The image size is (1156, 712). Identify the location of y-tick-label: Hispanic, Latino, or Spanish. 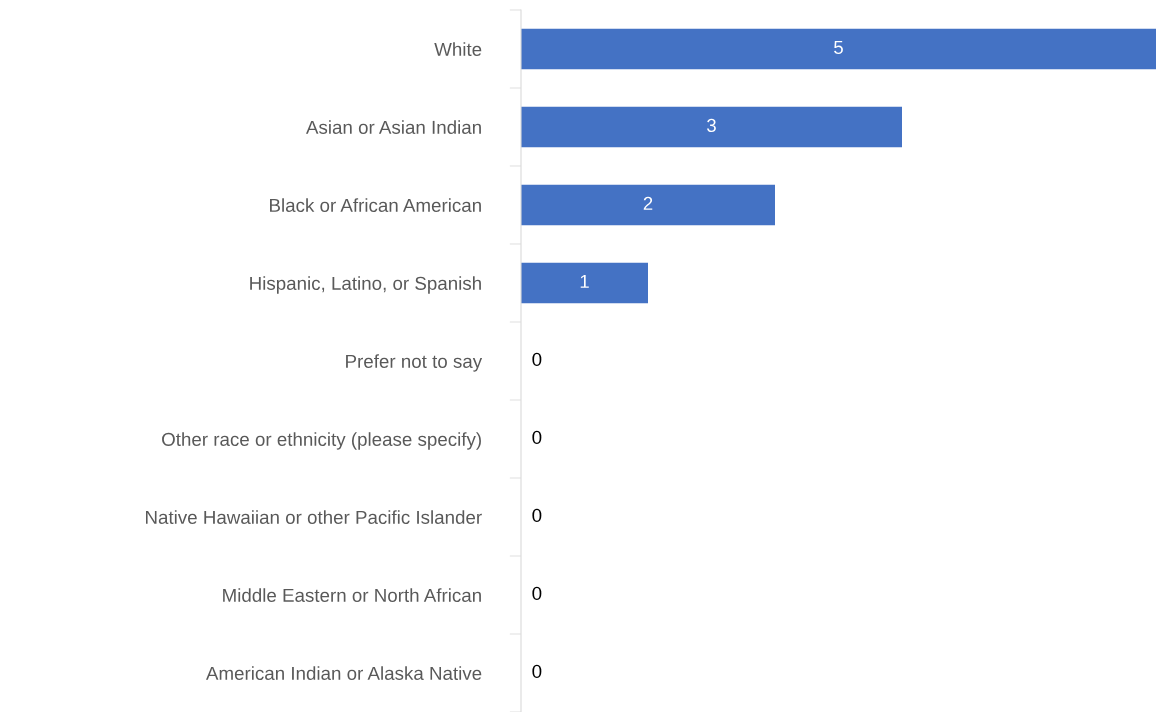
(365, 285).